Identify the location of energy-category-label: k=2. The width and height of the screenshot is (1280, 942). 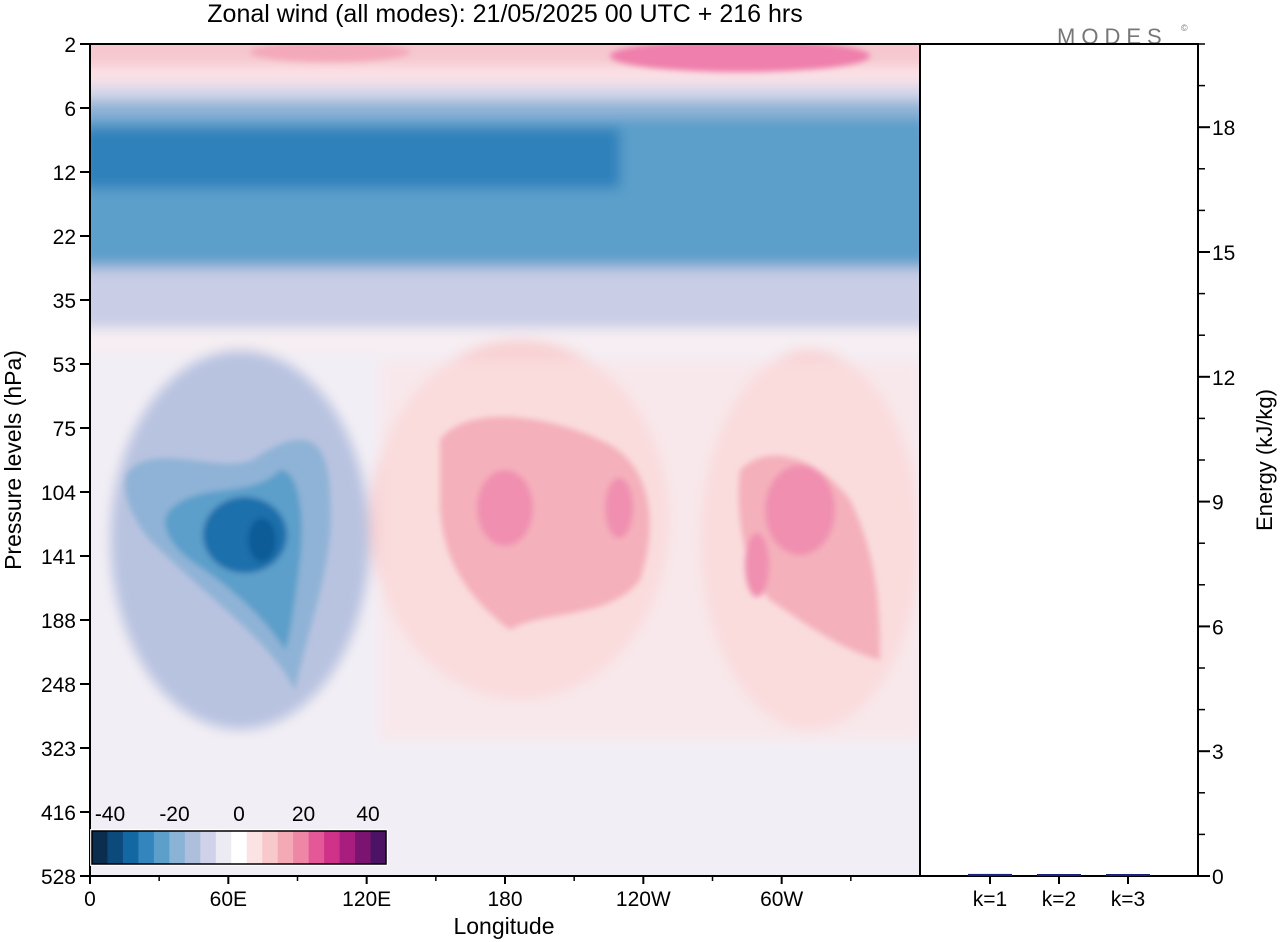
(1059, 899).